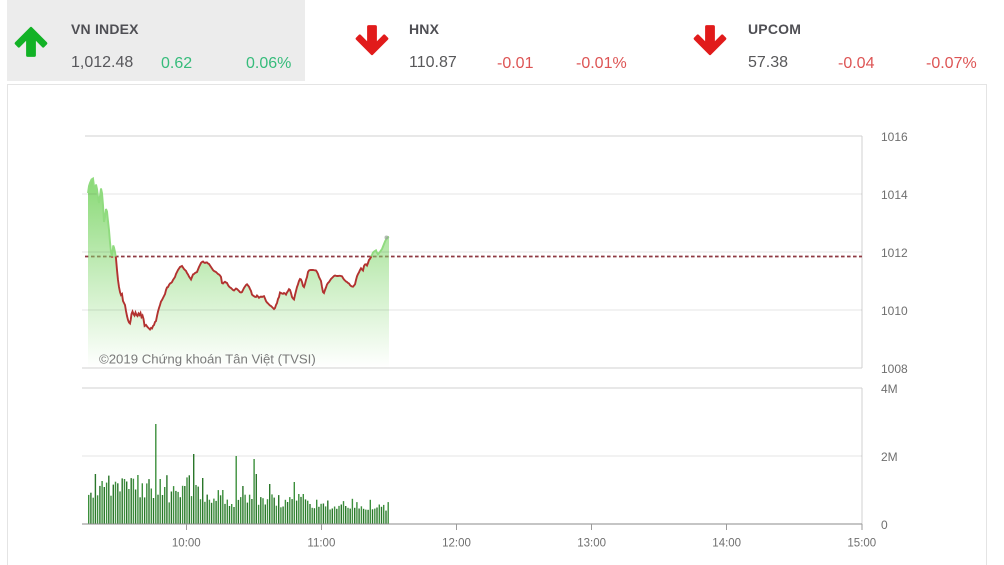 The image size is (1004, 565). Describe the element at coordinates (894, 195) in the screenshot. I see `svg-text: 1014` at that location.